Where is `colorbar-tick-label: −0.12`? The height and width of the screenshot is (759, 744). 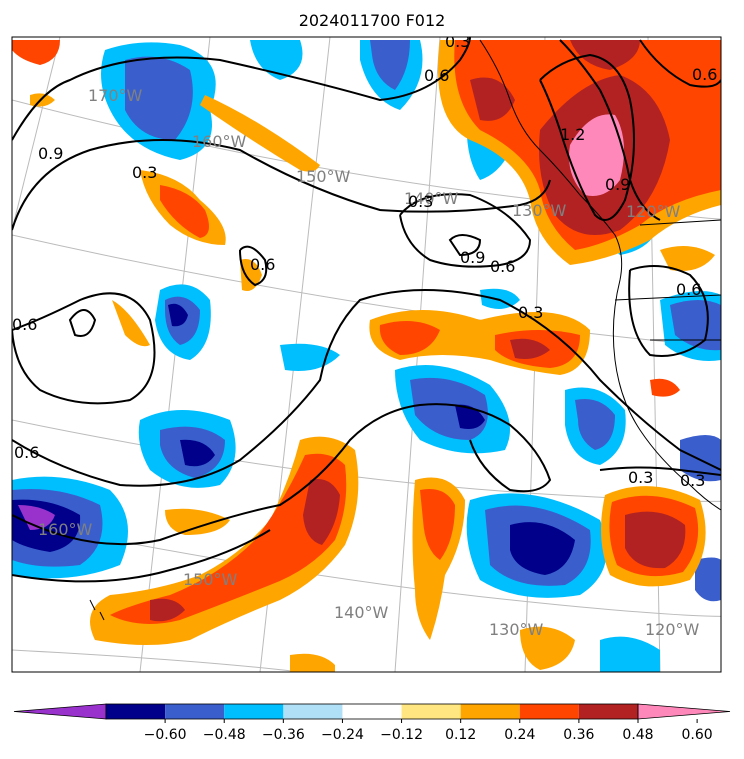
colorbar-tick-label: −0.12 is located at coordinates (401, 735).